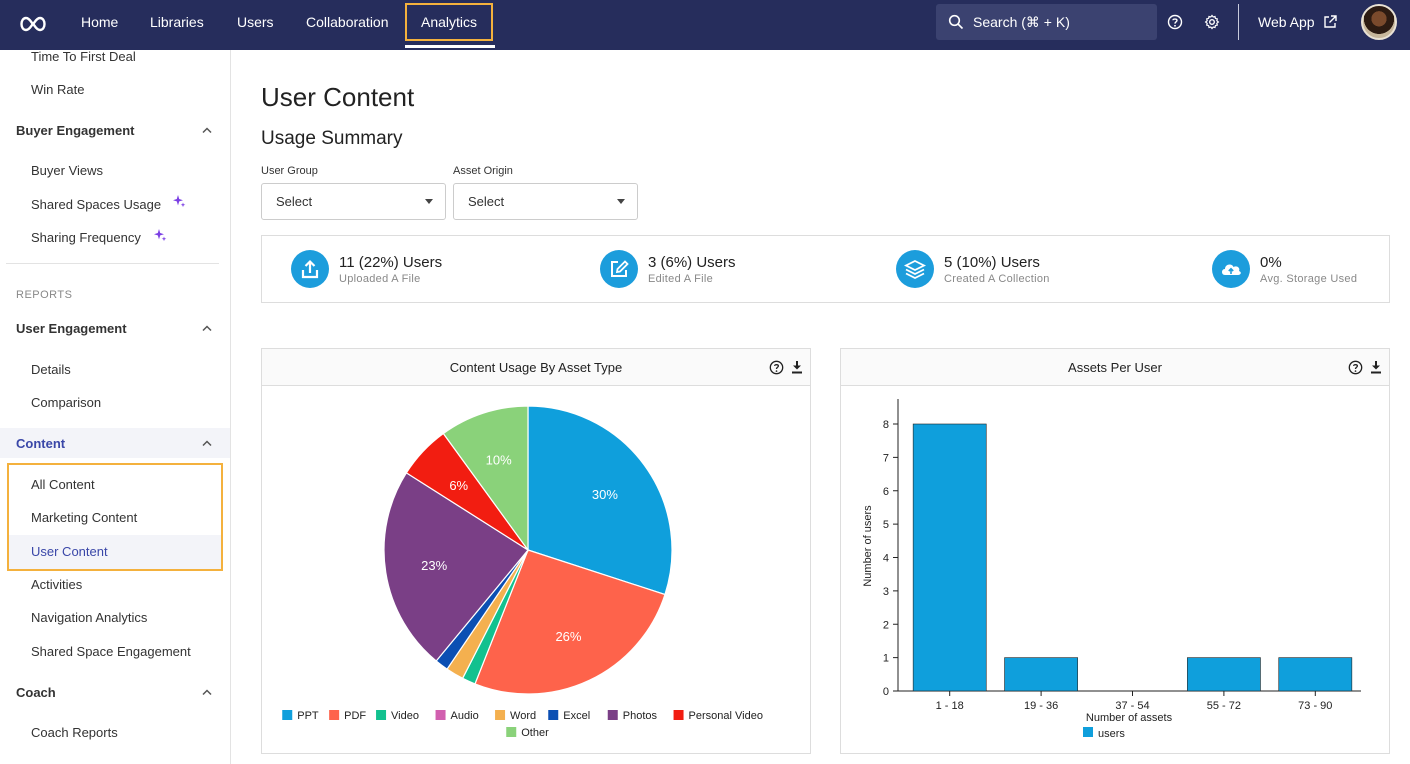 This screenshot has width=1410, height=764. What do you see at coordinates (568, 636) in the screenshot?
I see `pie-slice-label: 26%` at bounding box center [568, 636].